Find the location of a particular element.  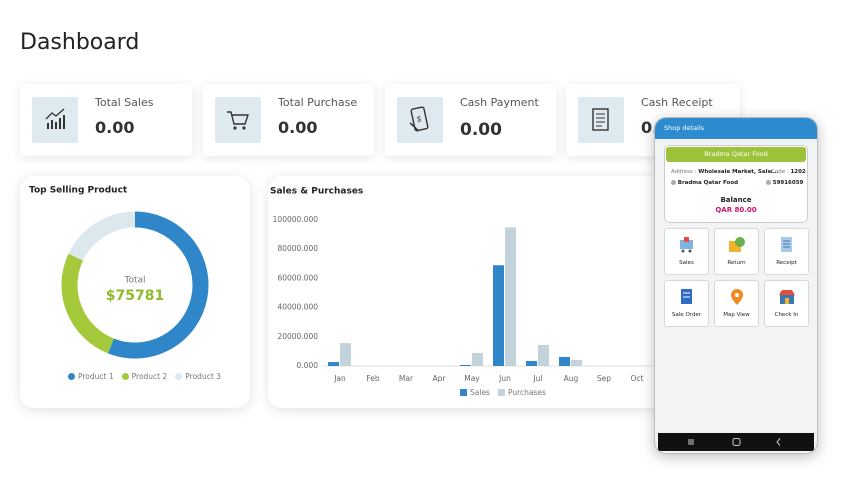

icon-chart is located at coordinates (55, 118).